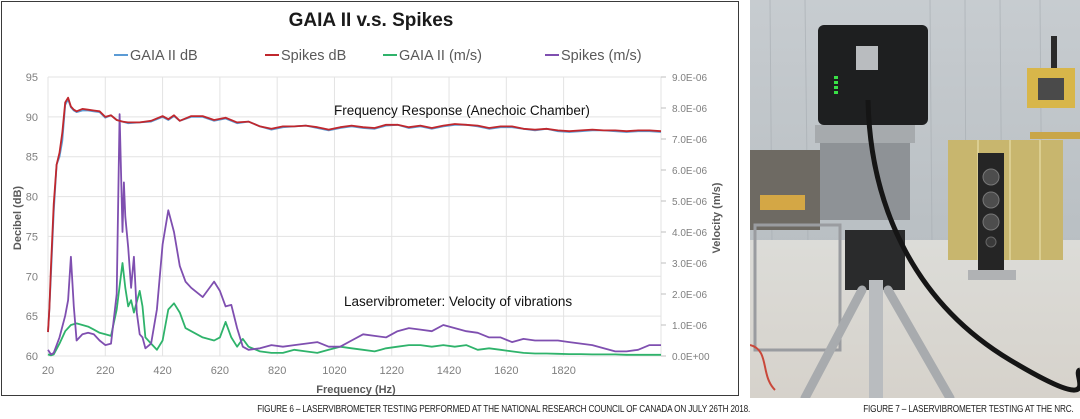 The height and width of the screenshot is (419, 1080). What do you see at coordinates (356, 390) in the screenshot?
I see `x-axis-title: Frequency (Hz)` at bounding box center [356, 390].